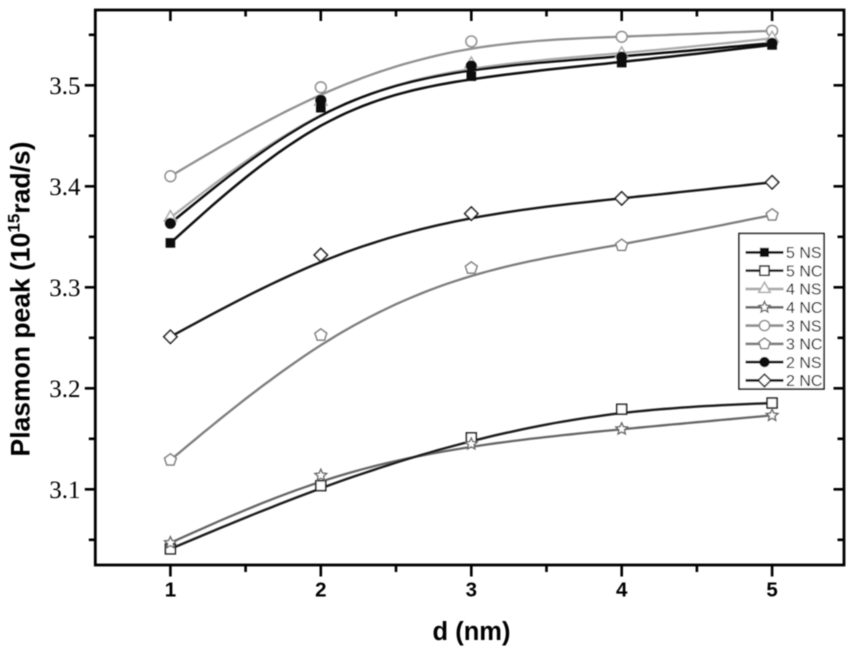 This screenshot has height=652, width=849. I want to click on svg-text: 3, so click(471, 590).